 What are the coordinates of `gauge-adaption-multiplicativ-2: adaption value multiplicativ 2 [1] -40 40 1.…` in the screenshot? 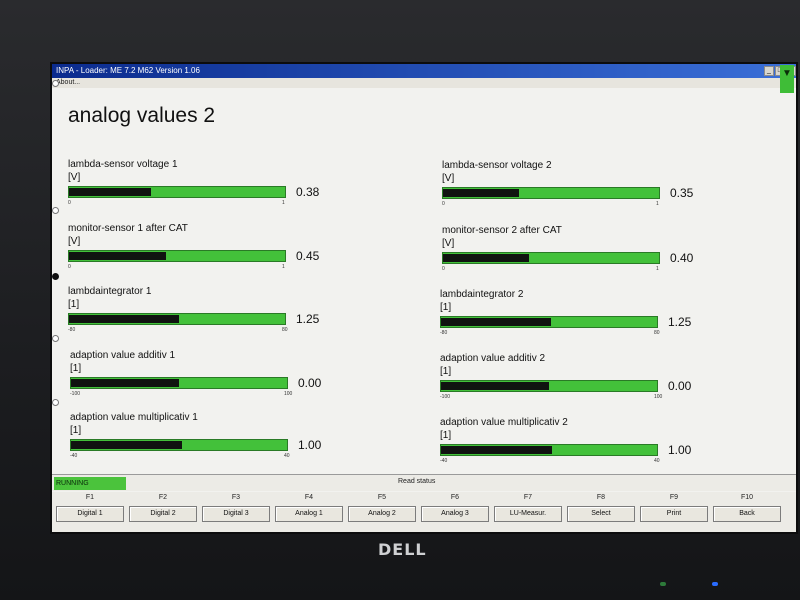 It's located at (570, 445).